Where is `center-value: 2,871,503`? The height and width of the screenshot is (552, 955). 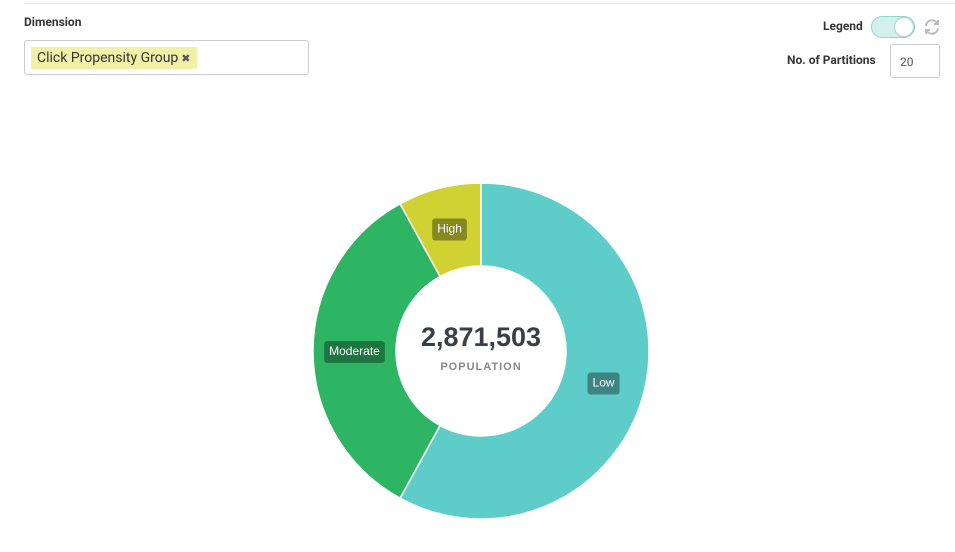 center-value: 2,871,503 is located at coordinates (481, 337).